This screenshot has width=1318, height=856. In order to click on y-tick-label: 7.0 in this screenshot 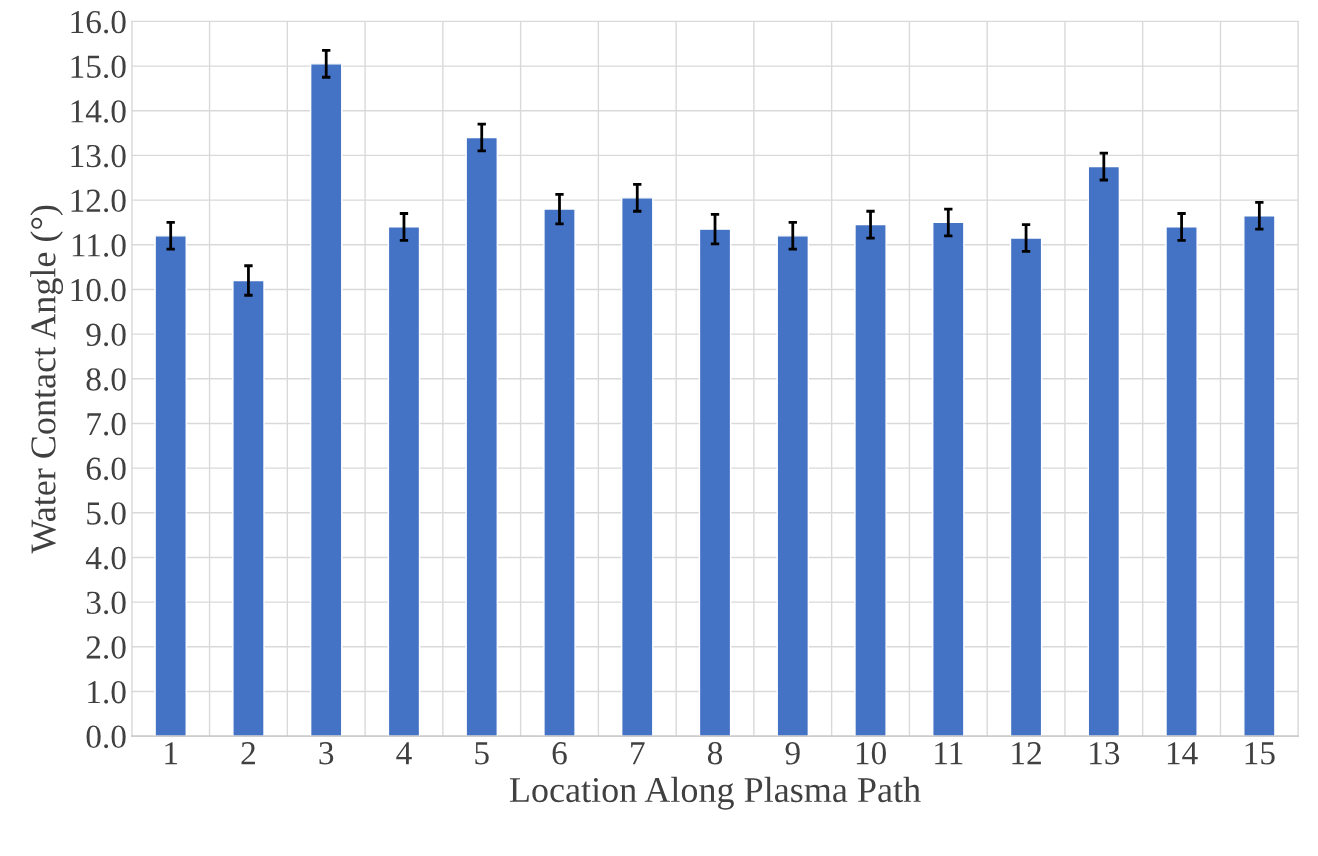, I will do `click(106, 424)`.